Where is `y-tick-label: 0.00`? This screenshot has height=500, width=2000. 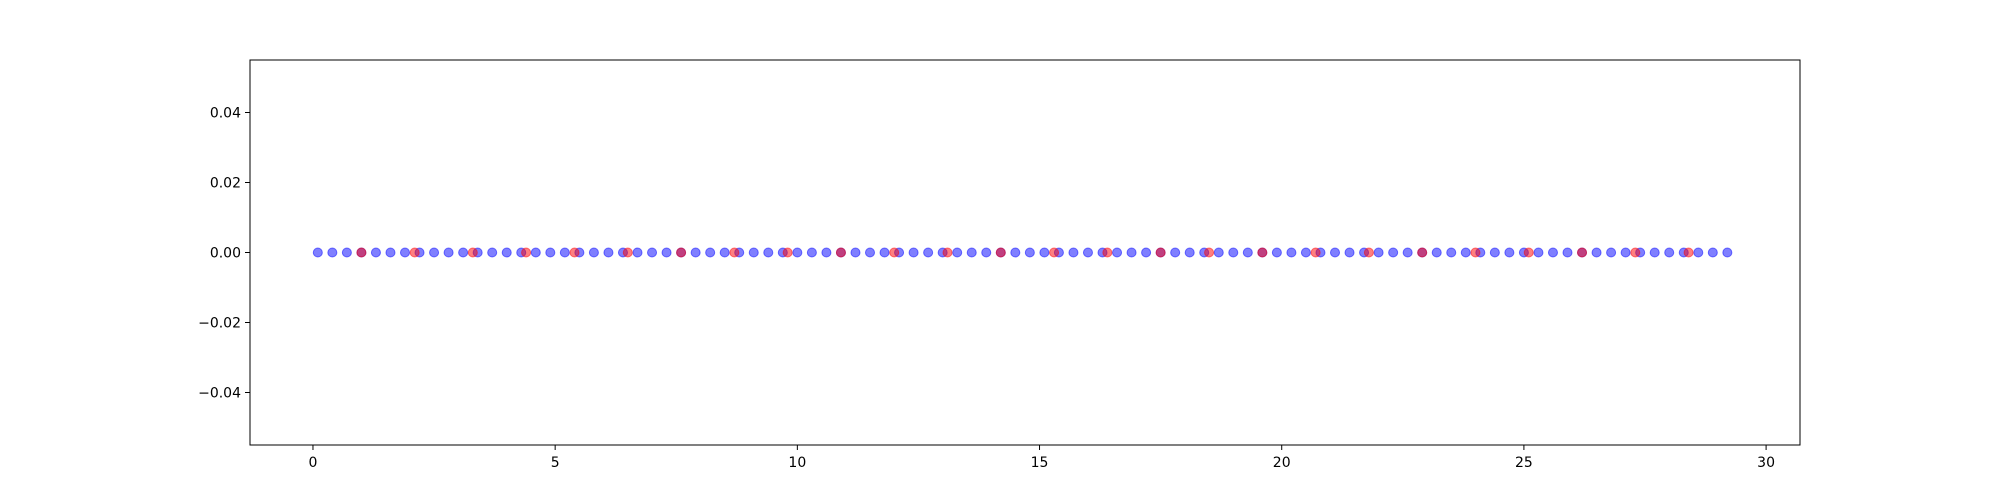
y-tick-label: 0.00 is located at coordinates (225, 254).